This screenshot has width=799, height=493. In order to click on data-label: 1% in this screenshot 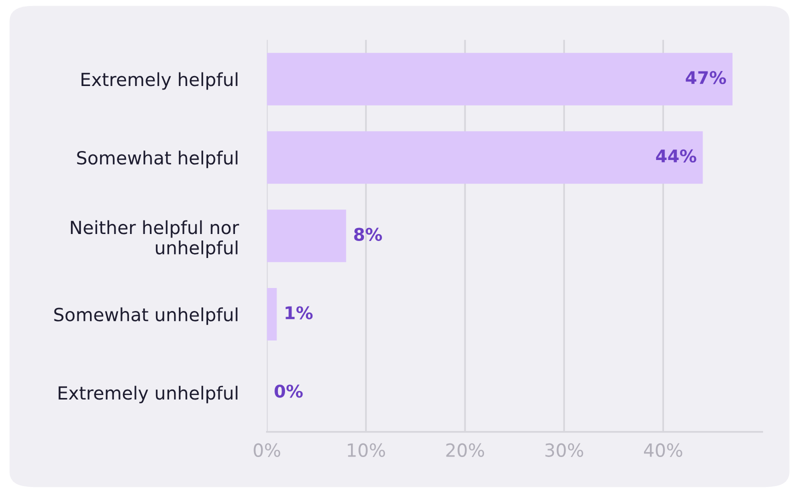, I will do `click(299, 313)`.